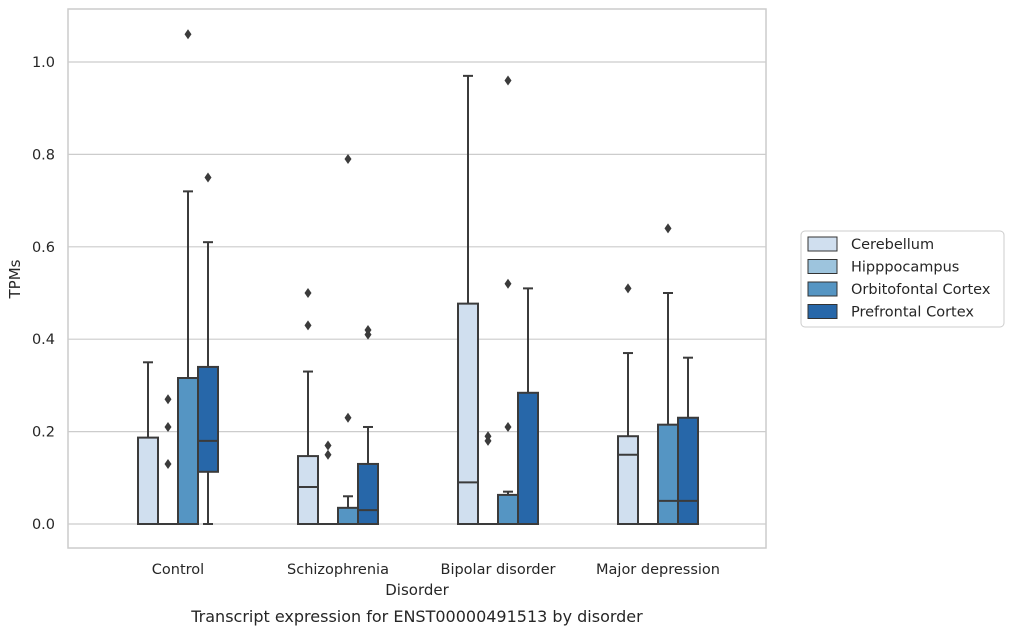 The image size is (1014, 638). Describe the element at coordinates (178, 570) in the screenshot. I see `x-tick-label: Control` at that location.